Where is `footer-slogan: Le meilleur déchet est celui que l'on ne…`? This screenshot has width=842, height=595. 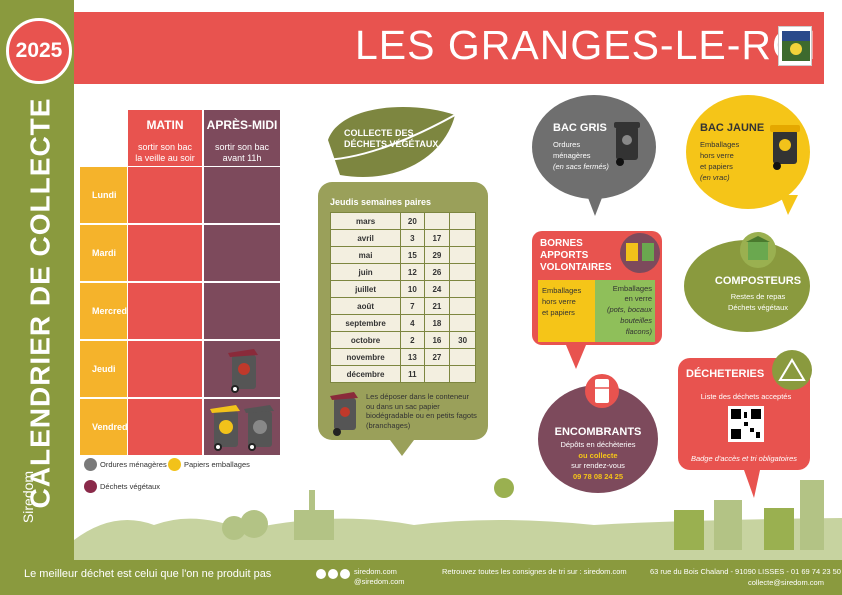 footer-slogan: Le meilleur déchet est celui que l'on ne… is located at coordinates (148, 574).